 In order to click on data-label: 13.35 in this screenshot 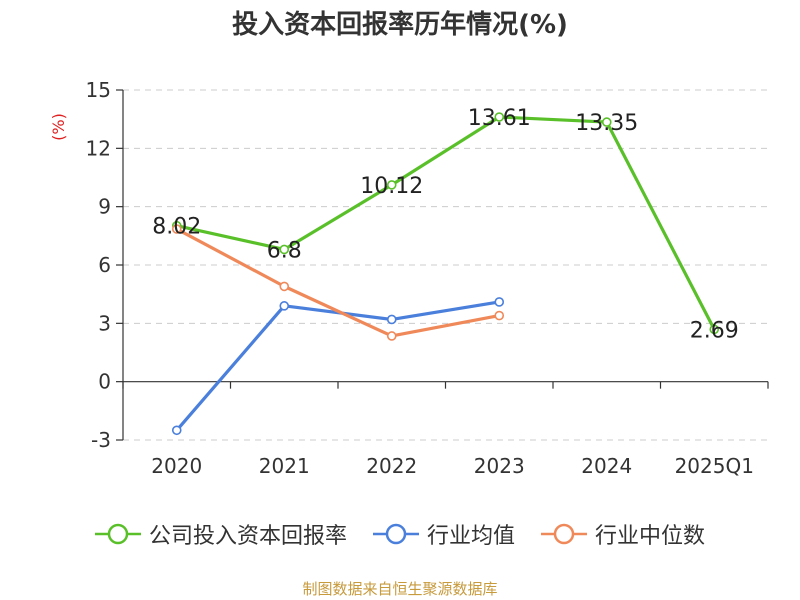, I will do `click(606, 123)`.